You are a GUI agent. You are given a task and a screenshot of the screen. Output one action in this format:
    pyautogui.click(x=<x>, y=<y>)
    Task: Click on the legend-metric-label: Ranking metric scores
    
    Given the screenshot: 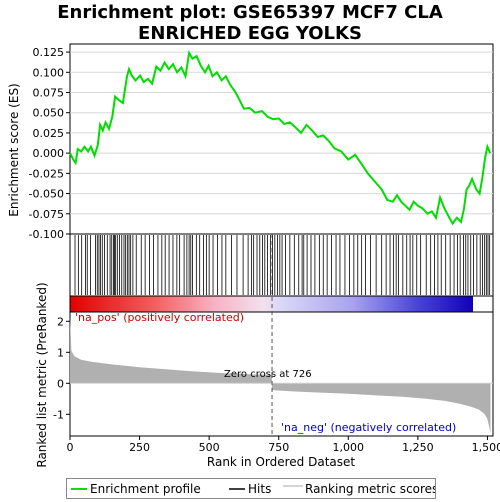 What is the action you would take?
    pyautogui.click(x=370, y=489)
    